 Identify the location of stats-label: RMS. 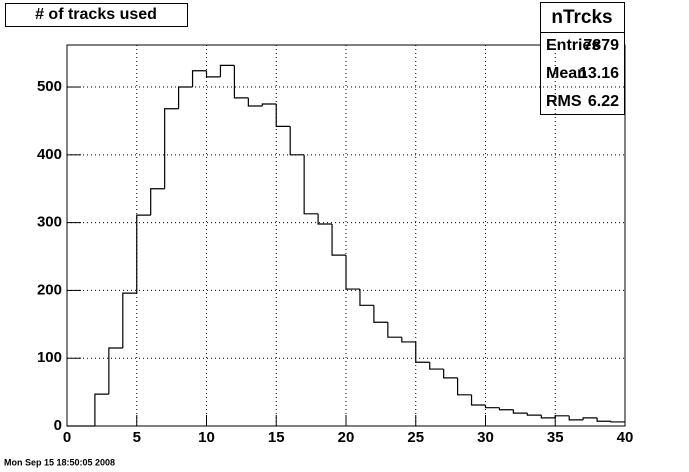
(564, 101).